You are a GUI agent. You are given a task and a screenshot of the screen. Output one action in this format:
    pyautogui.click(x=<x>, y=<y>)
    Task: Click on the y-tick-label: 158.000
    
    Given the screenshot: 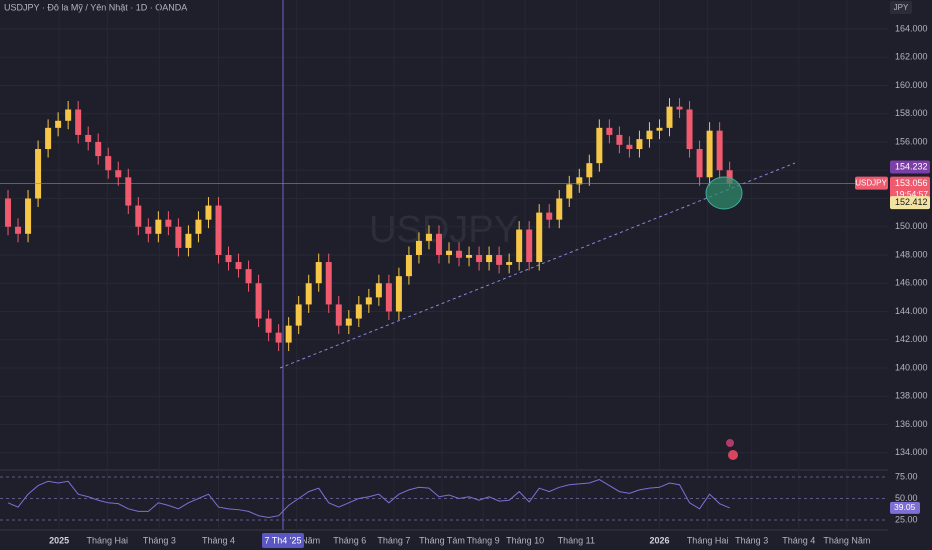 What is the action you would take?
    pyautogui.click(x=911, y=113)
    